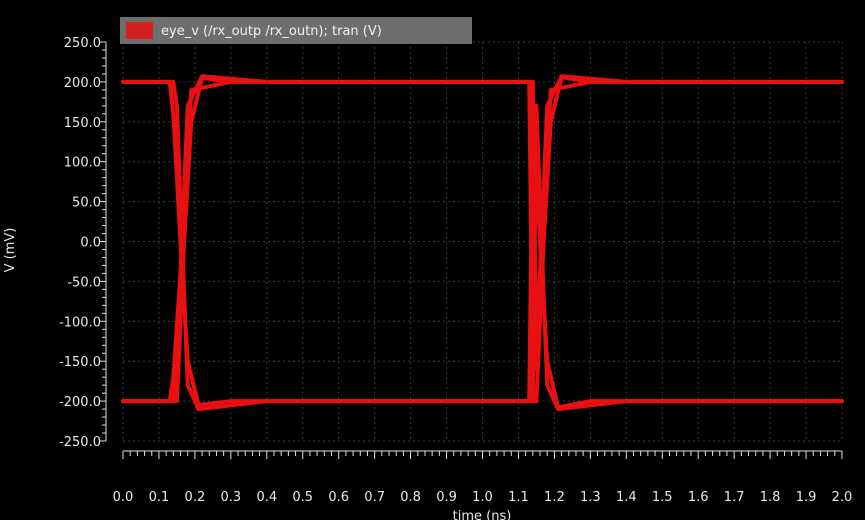  What do you see at coordinates (195, 497) in the screenshot?
I see `x-tick-label: 0.2` at bounding box center [195, 497].